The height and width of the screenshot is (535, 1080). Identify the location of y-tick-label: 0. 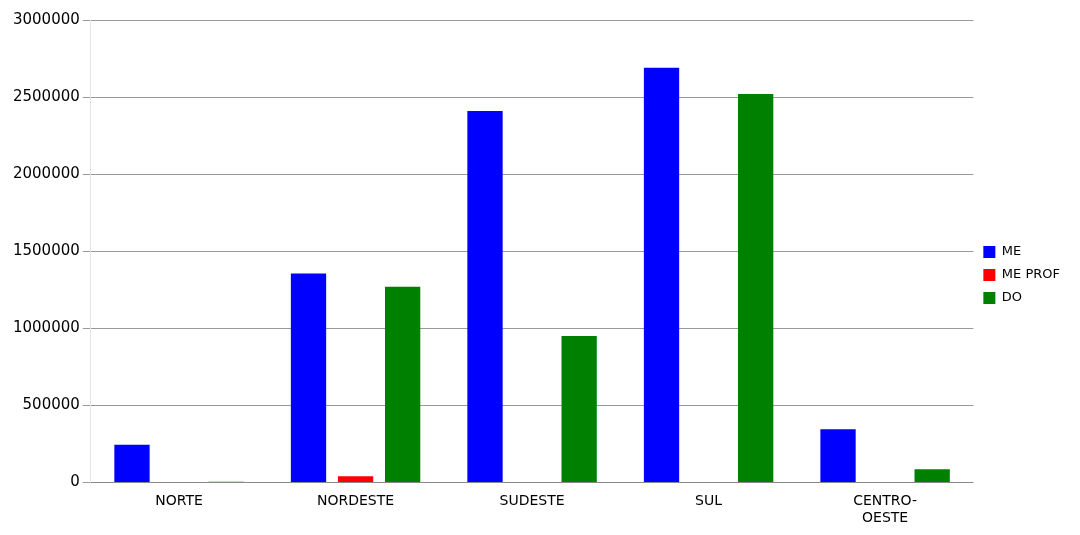
(75, 481).